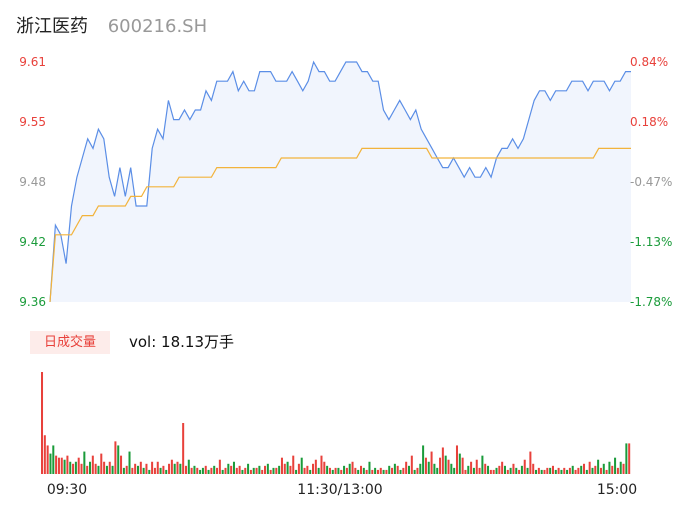 This screenshot has height=524, width=686. Describe the element at coordinates (157, 26) in the screenshot. I see `stock-code: 600216.SH` at that location.